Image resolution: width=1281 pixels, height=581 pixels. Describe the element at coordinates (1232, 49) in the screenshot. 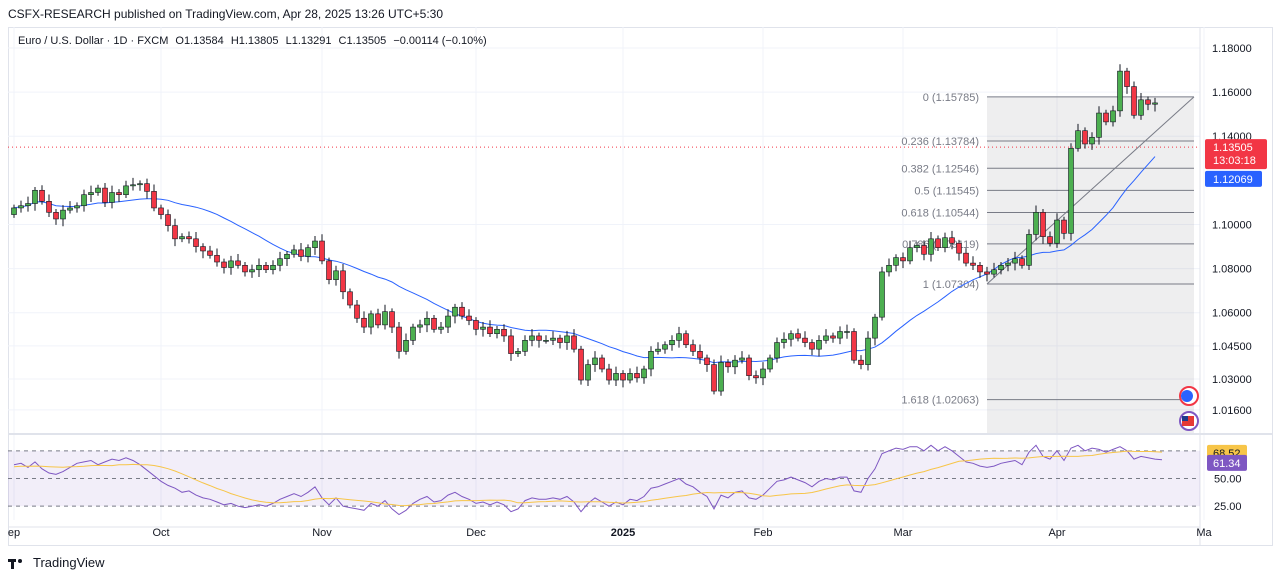

I see `price-tick-label: 1.18000` at that location.